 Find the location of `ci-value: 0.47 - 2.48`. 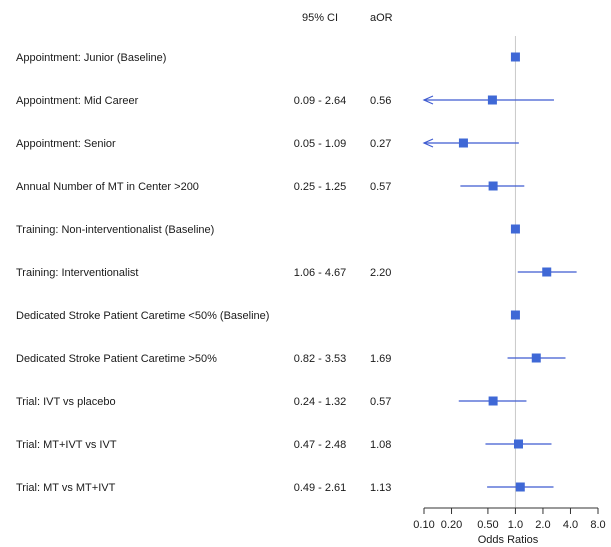

ci-value: 0.47 - 2.48 is located at coordinates (320, 445).